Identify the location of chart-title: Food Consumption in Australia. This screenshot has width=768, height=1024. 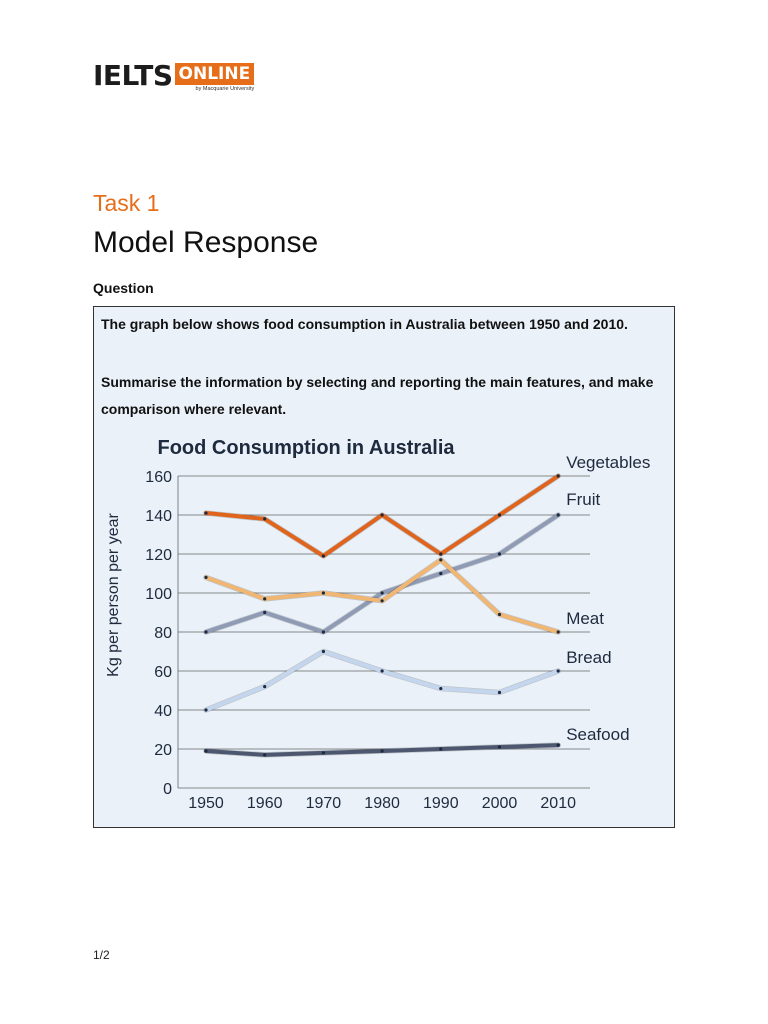
(306, 448).